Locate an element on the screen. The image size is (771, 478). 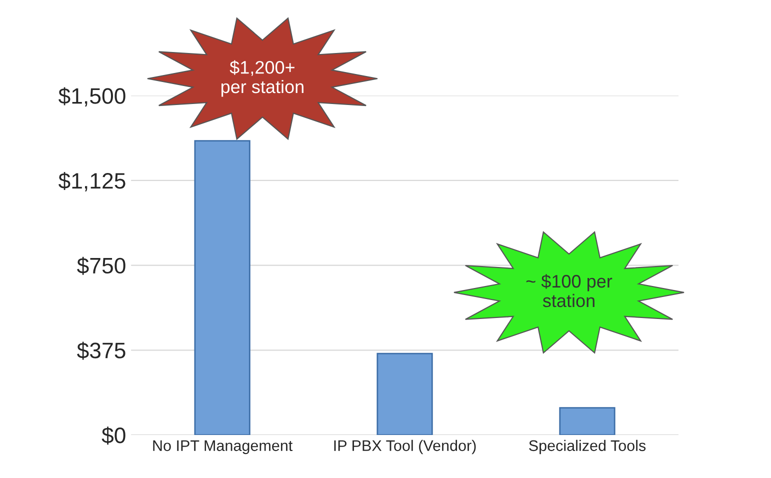
y-tick-label: $375 is located at coordinates (101, 351).